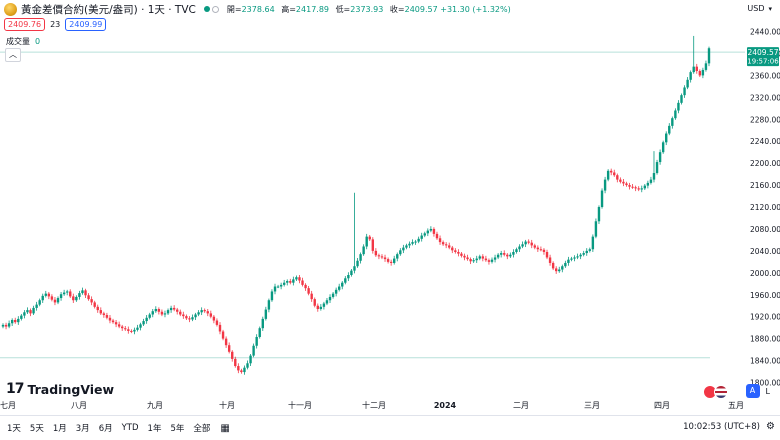 This screenshot has height=440, width=780. What do you see at coordinates (212, 9) in the screenshot?
I see `market-status-icon` at bounding box center [212, 9].